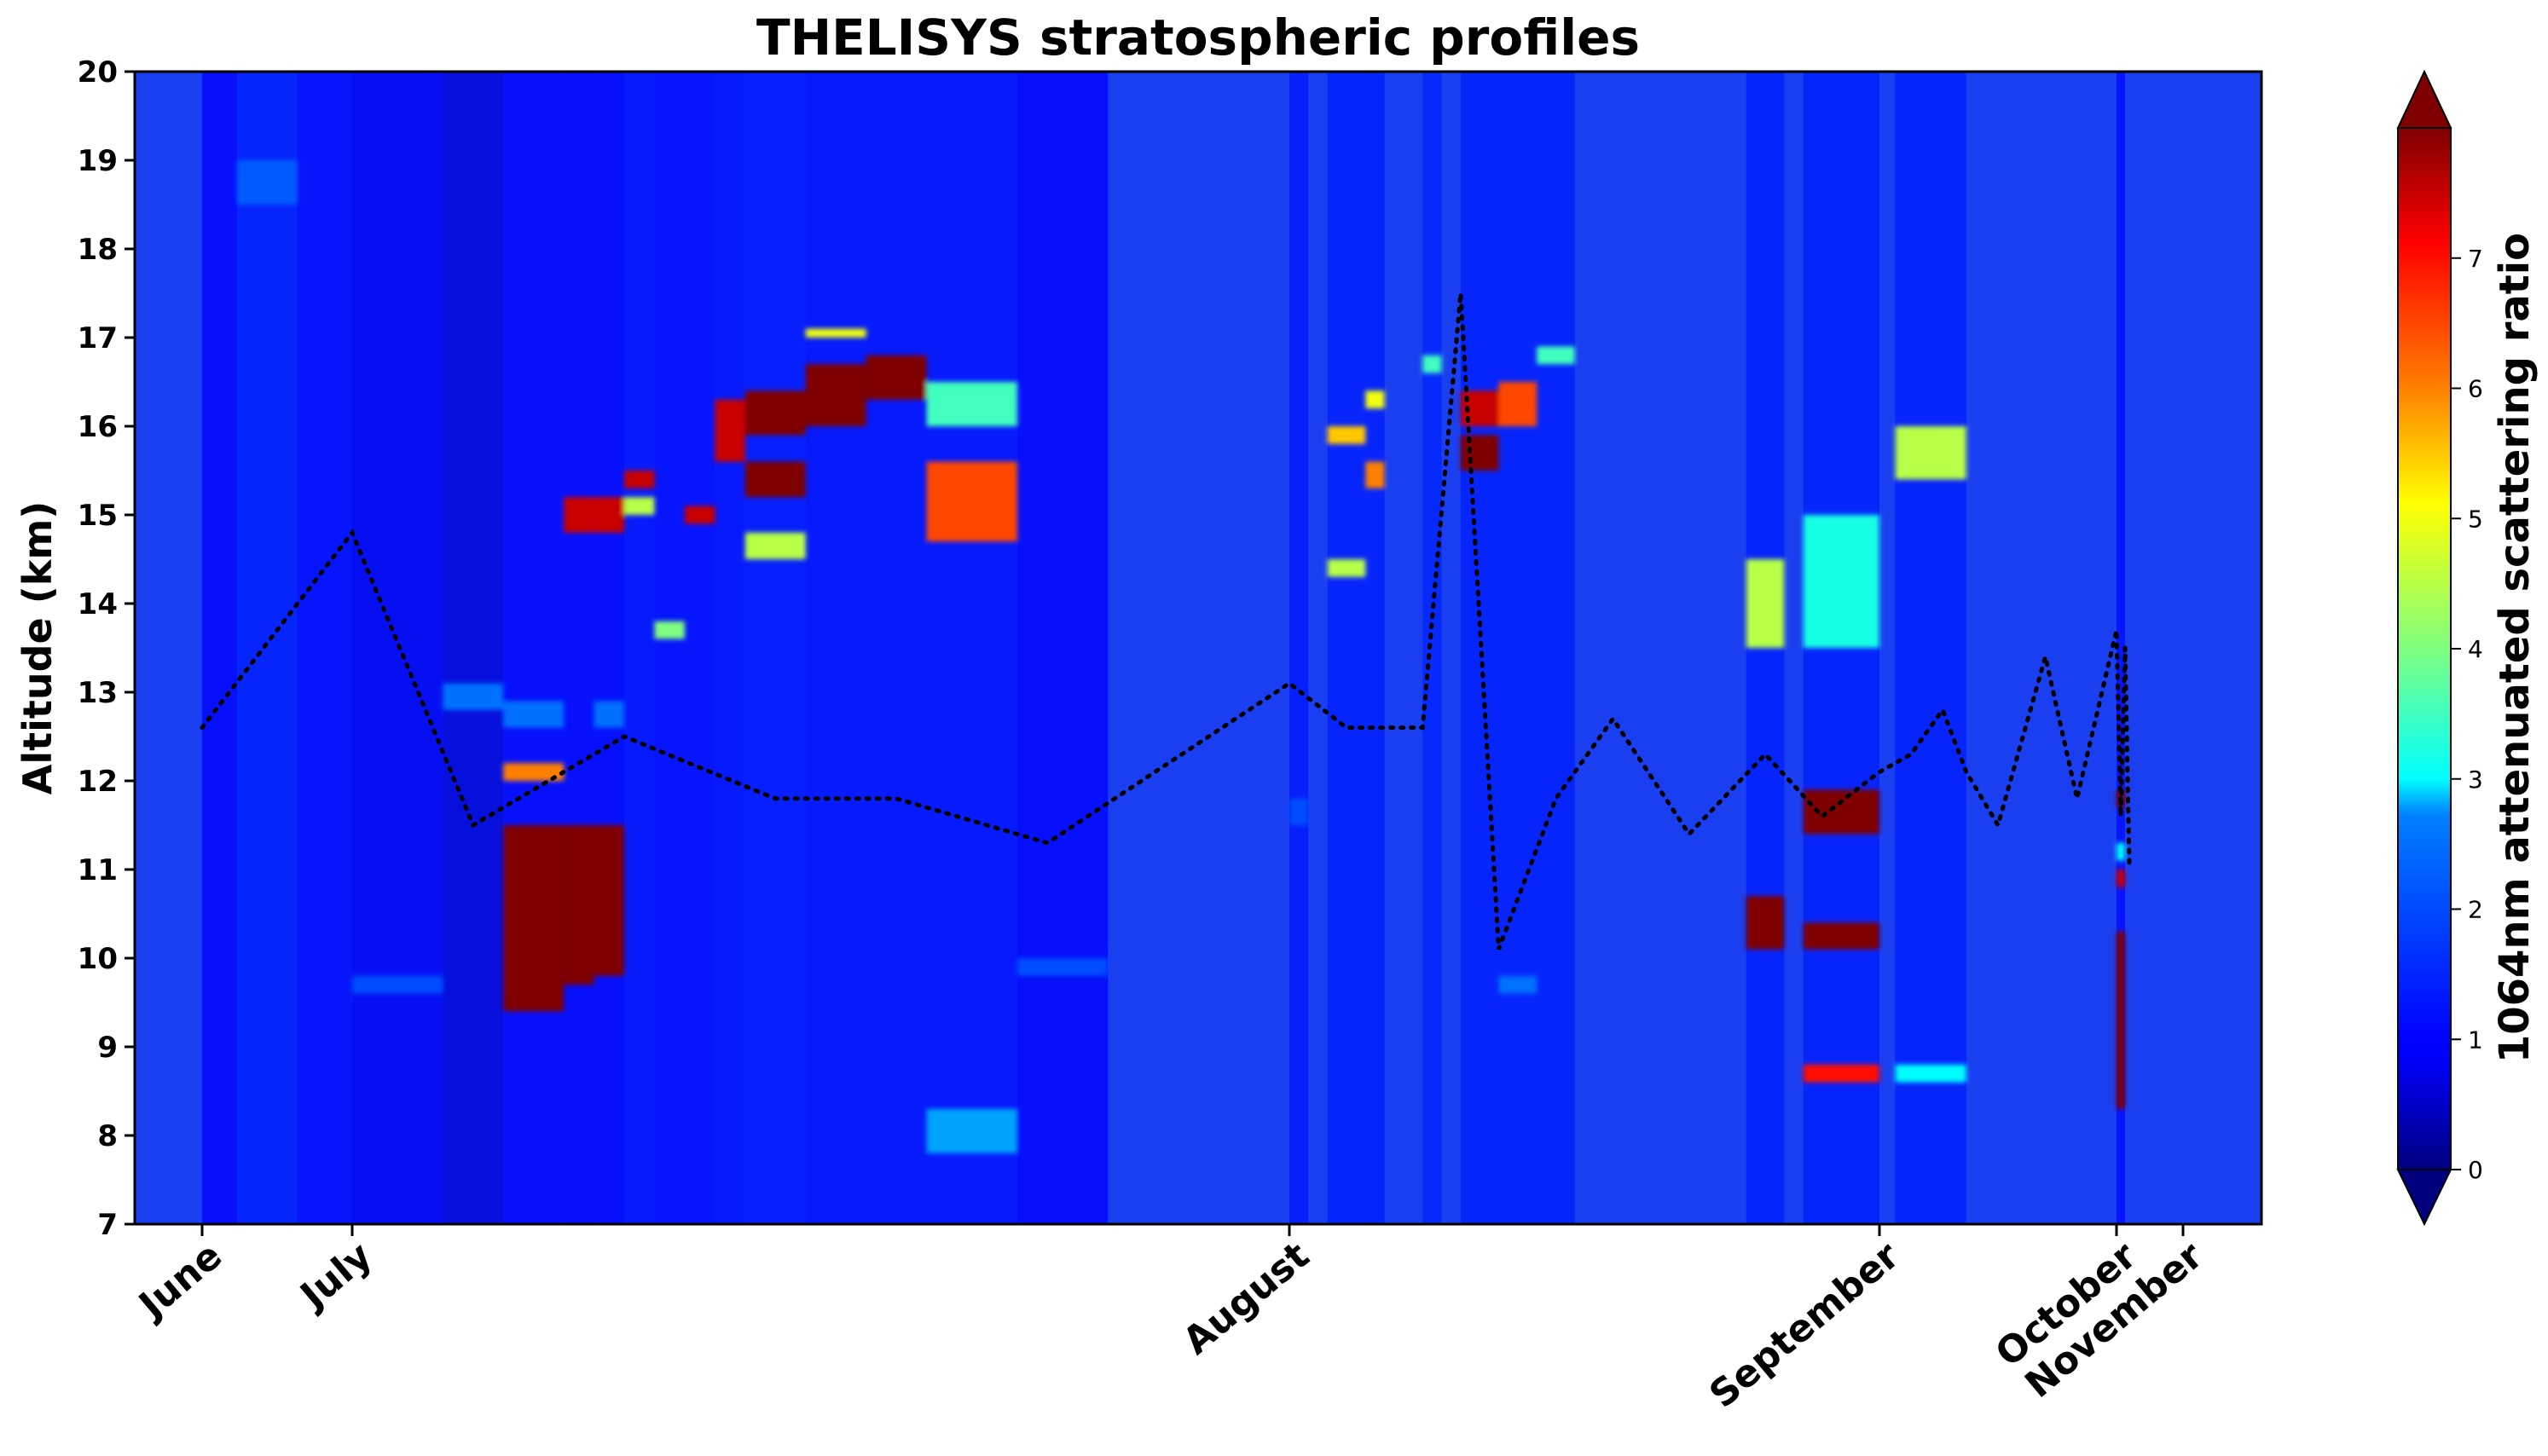 The image size is (2548, 1456). Describe the element at coordinates (2515, 648) in the screenshot. I see `colorbar-label: 1064nm attenuated scattering ratio` at that location.